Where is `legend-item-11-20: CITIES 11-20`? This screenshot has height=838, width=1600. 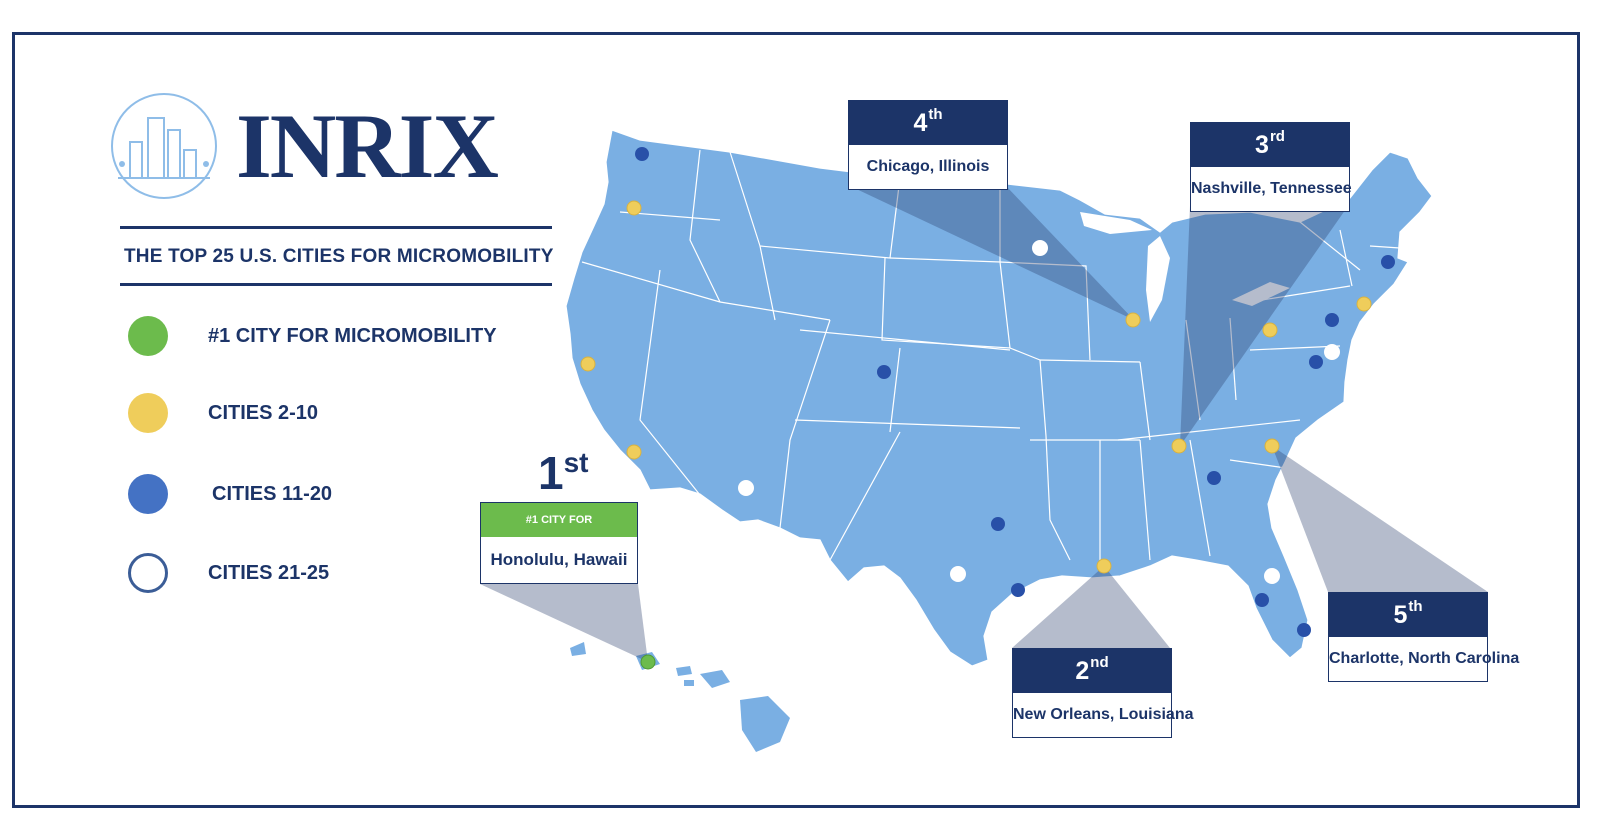 legend-item-11-20: CITIES 11-20 is located at coordinates (230, 494).